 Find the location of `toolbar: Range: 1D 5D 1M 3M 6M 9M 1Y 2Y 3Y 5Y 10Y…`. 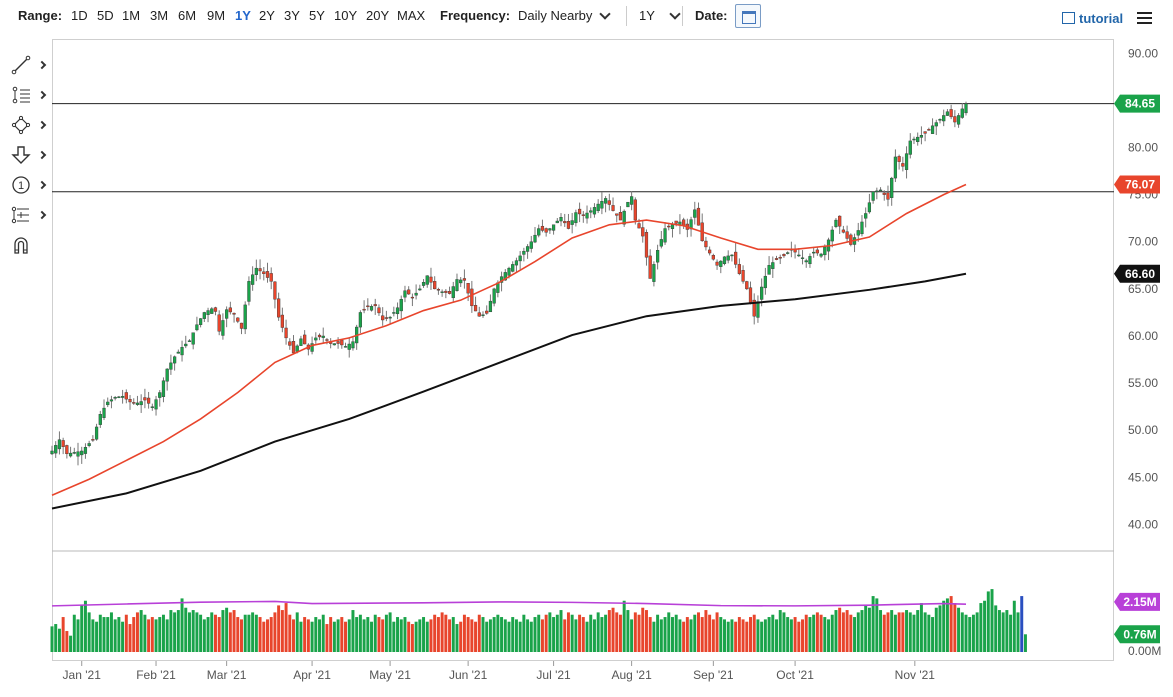

toolbar: Range: 1D 5D 1M 3M 6M 9M 1Y 2Y 3Y 5Y 10Y… is located at coordinates (586, 17).